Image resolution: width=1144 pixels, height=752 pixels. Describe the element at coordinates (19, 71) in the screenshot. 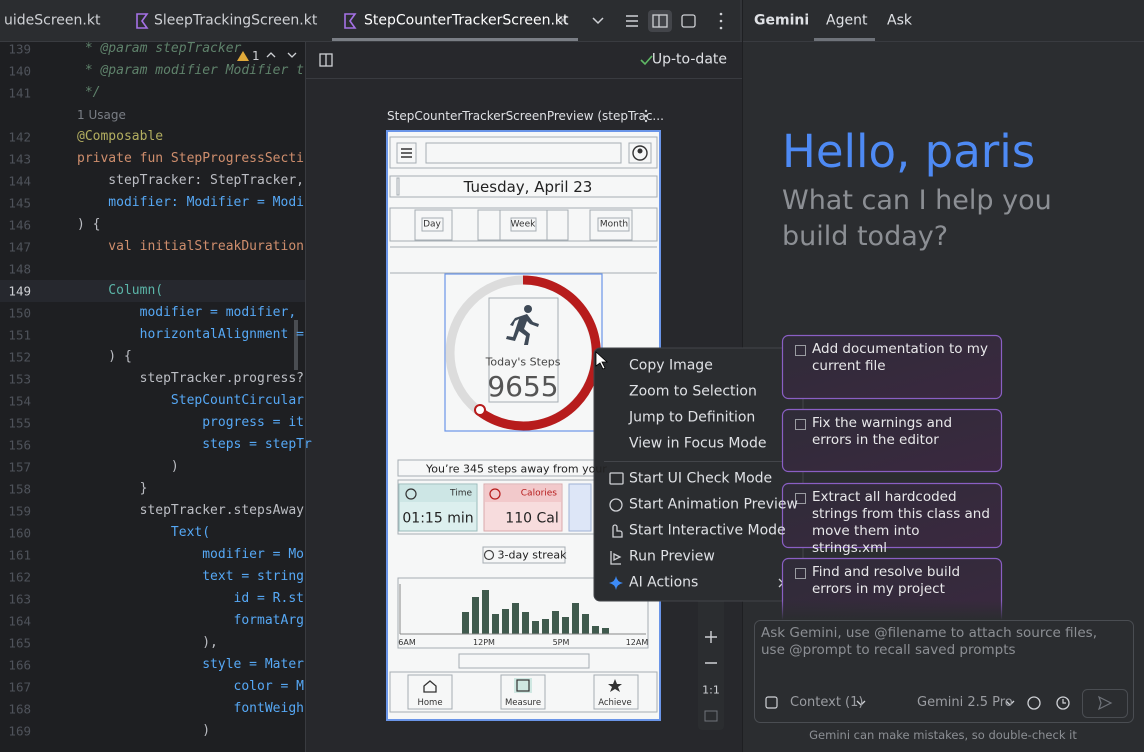

I see `line-number: 140` at that location.